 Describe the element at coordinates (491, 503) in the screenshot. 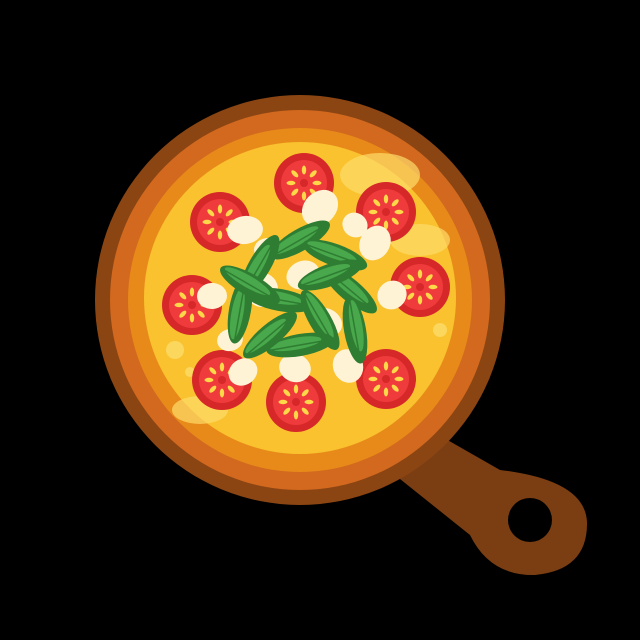

I see `pan-handle` at that location.